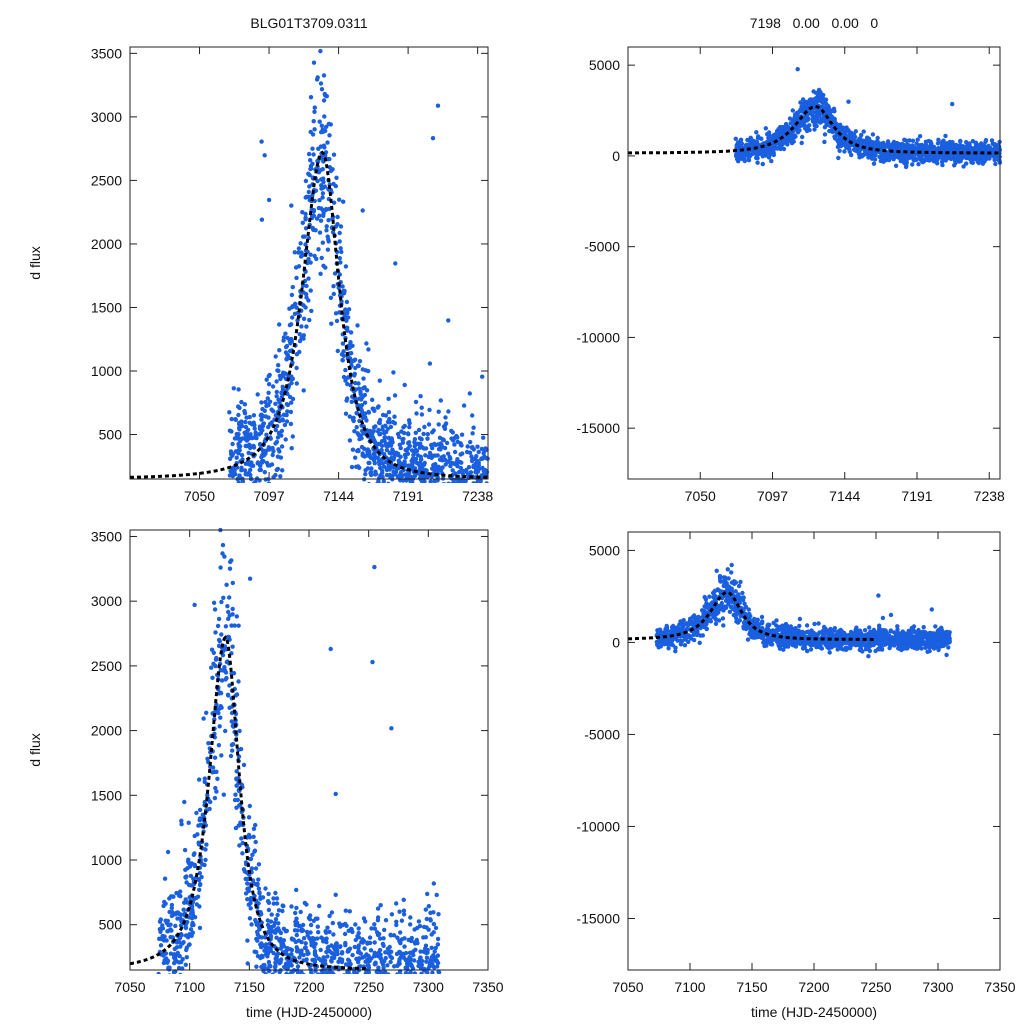  Describe the element at coordinates (199, 496) in the screenshot. I see `x-tick-label: 7050` at that location.